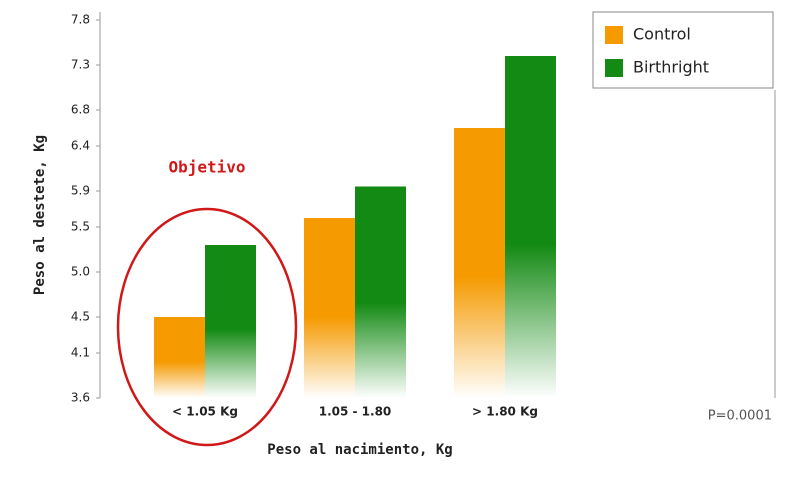 Image resolution: width=800 pixels, height=485 pixels. I want to click on x-tick-label: < 1.05 Kg, so click(205, 412).